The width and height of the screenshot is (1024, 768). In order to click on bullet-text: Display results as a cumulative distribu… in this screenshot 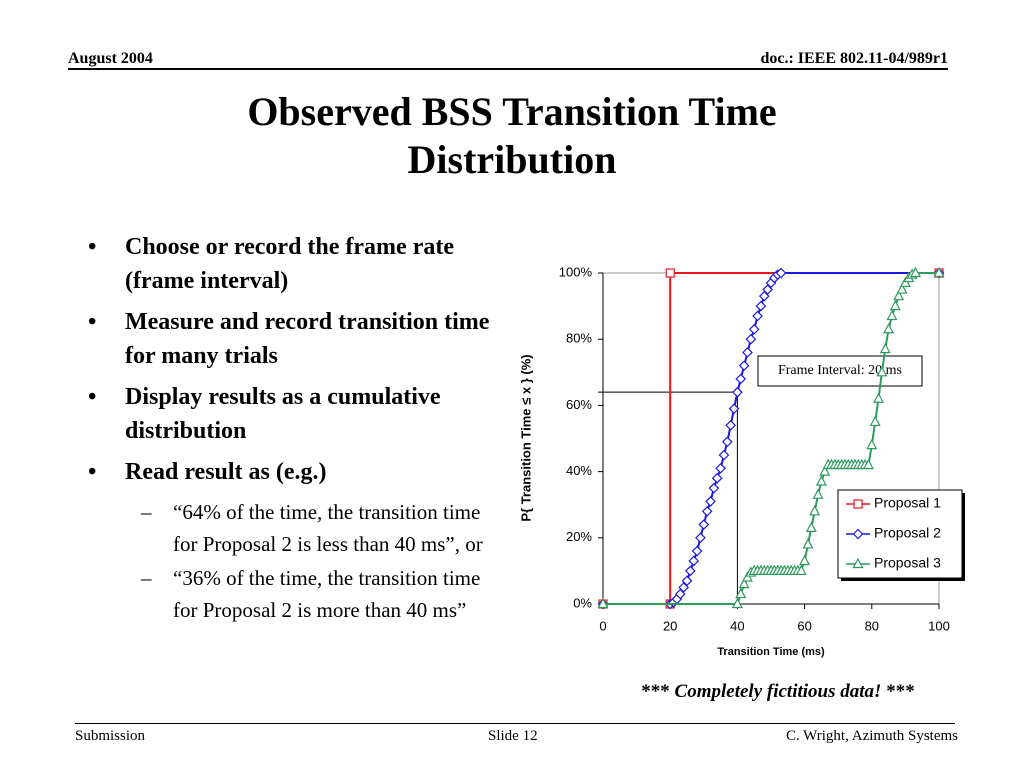, I will do `click(283, 414)`.